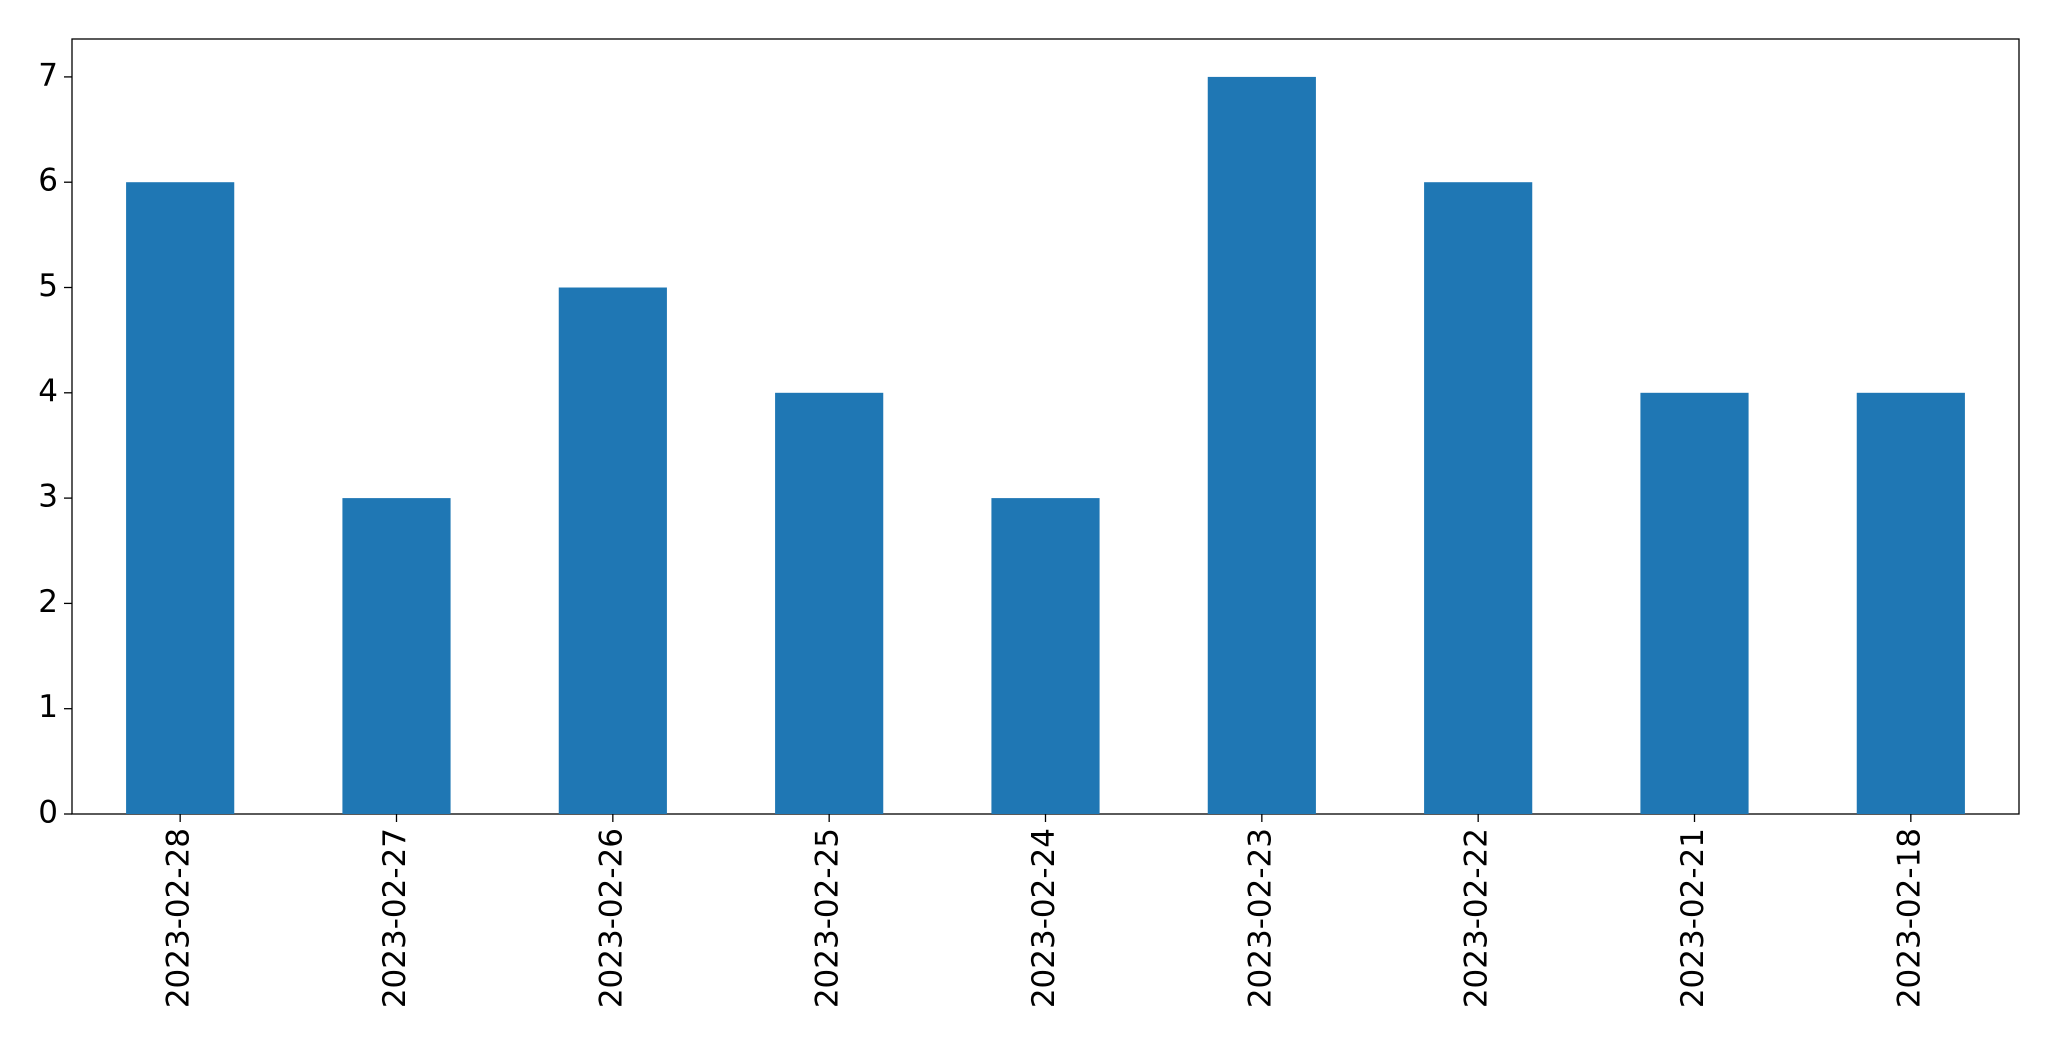  I want to click on y-tick-label: 7, so click(48, 75).